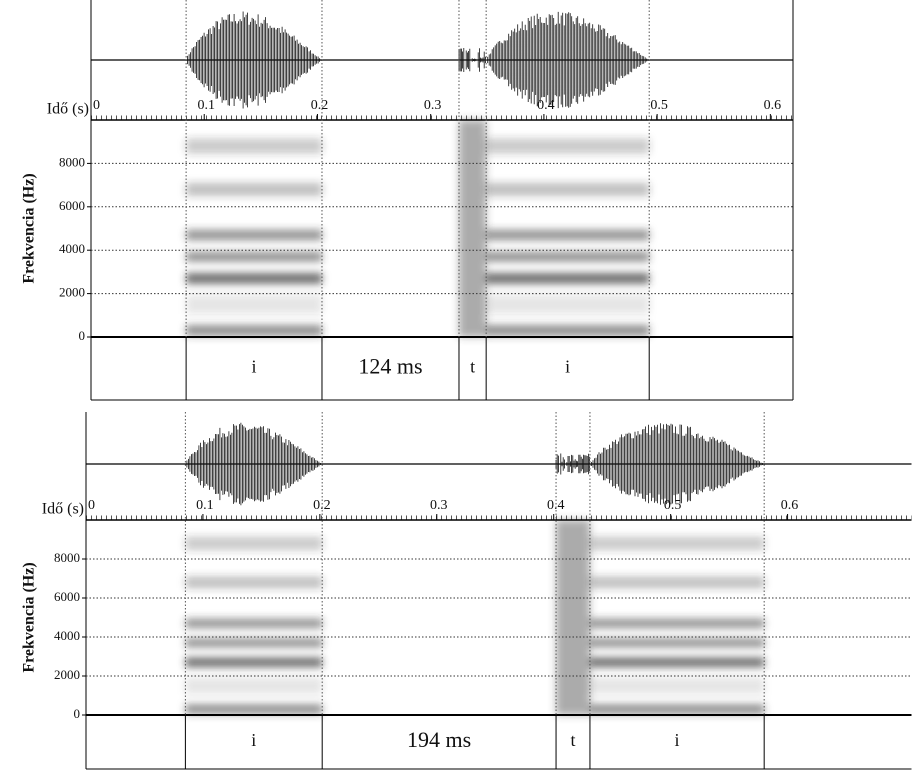 The width and height of the screenshot is (912, 770). I want to click on segment-label: 194 ms, so click(439, 739).